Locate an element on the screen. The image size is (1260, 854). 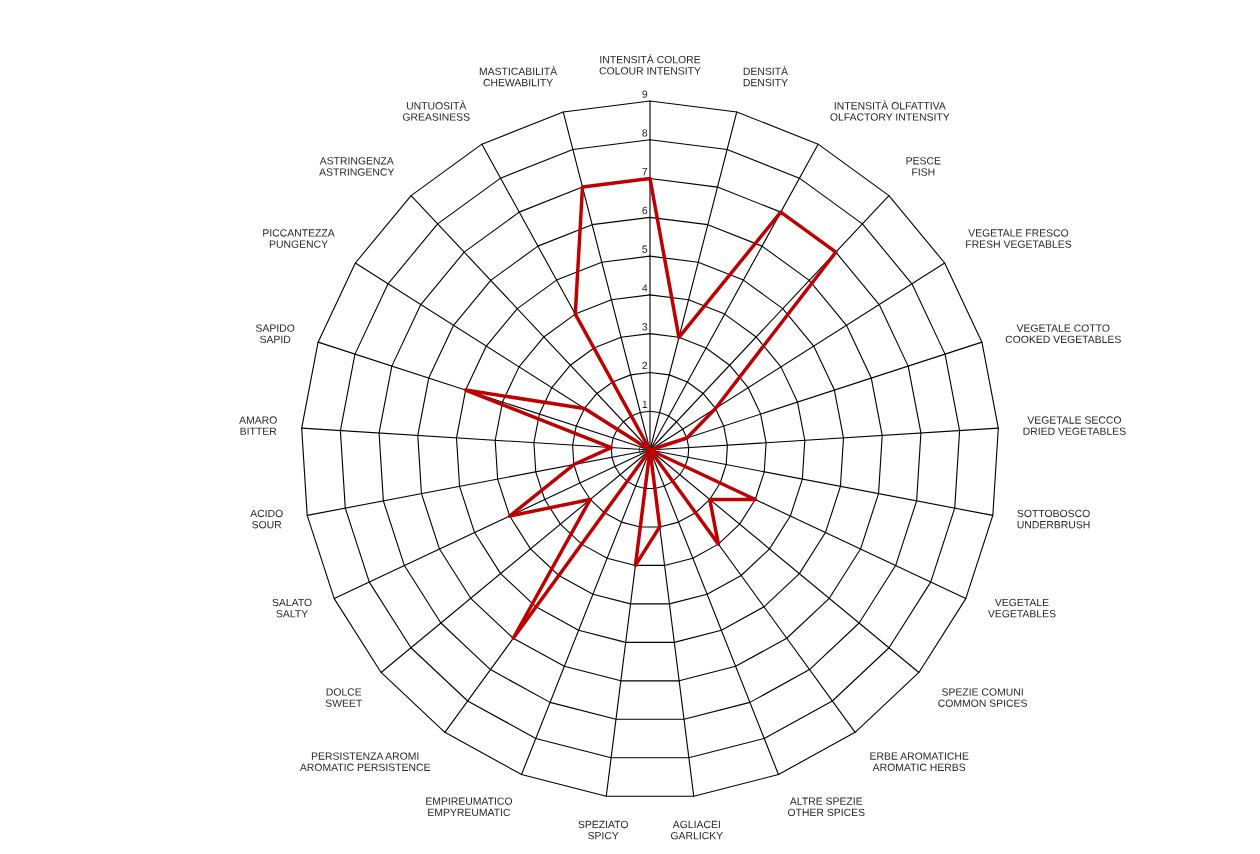
spoke-label: PERSISTENZA AROMI AROMATIC PERSISTENCE is located at coordinates (365, 761).